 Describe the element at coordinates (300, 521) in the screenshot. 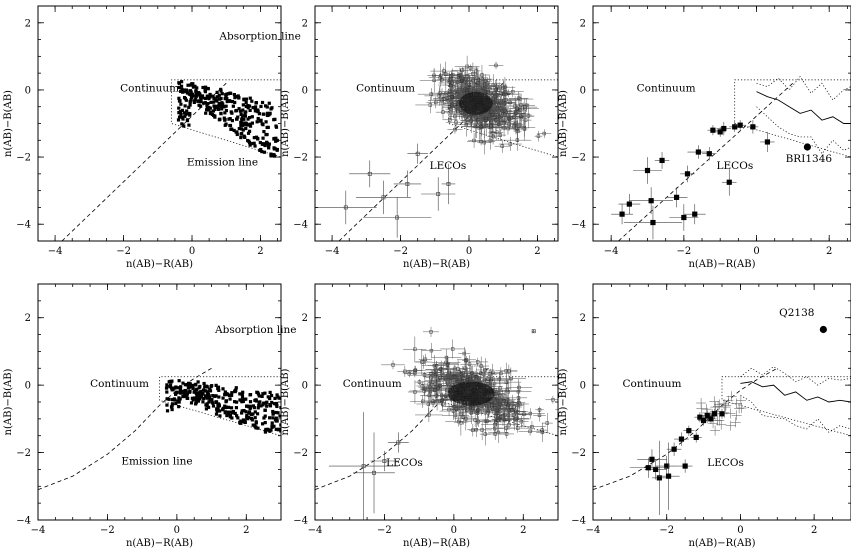

I see `y-tick-label: −4` at that location.